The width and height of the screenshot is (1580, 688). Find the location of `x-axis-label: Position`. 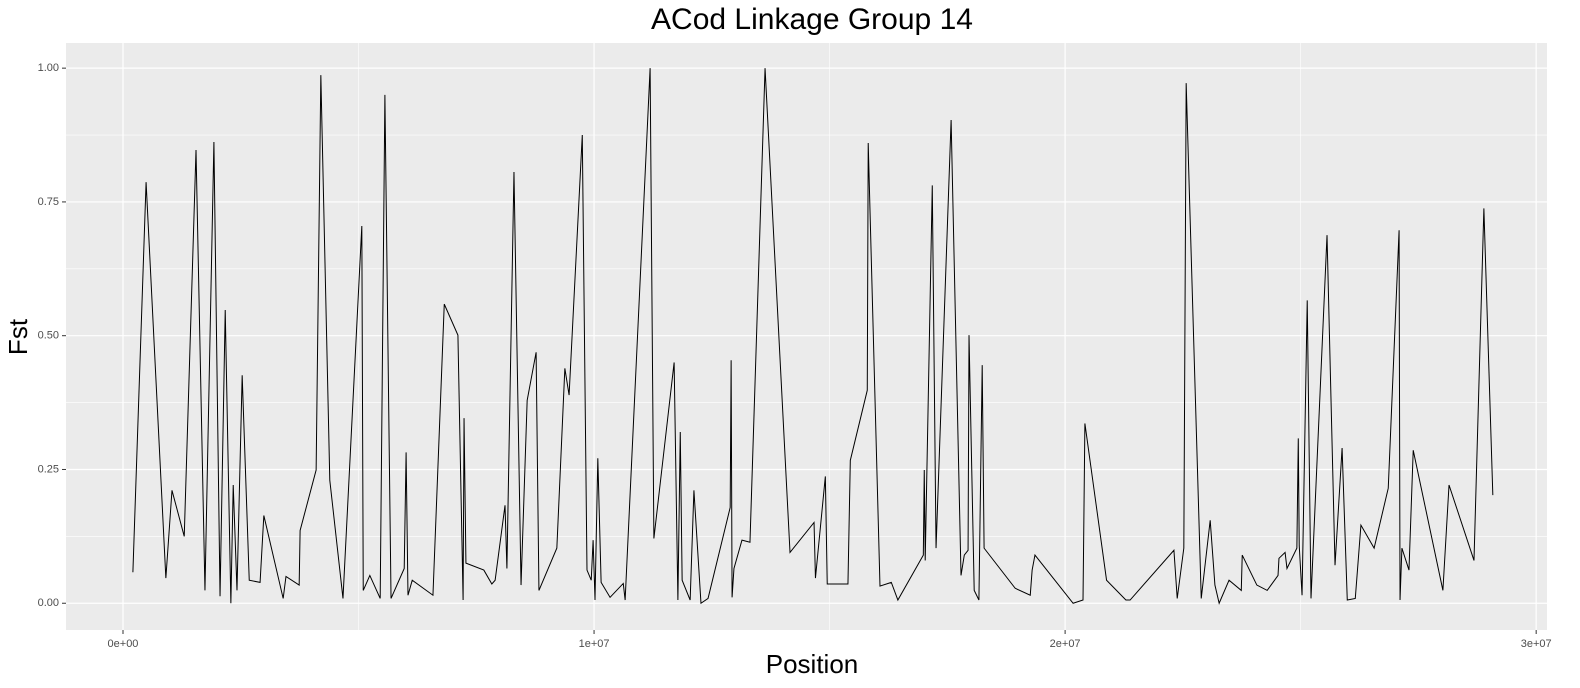

x-axis-label: Position is located at coordinates (812, 664).